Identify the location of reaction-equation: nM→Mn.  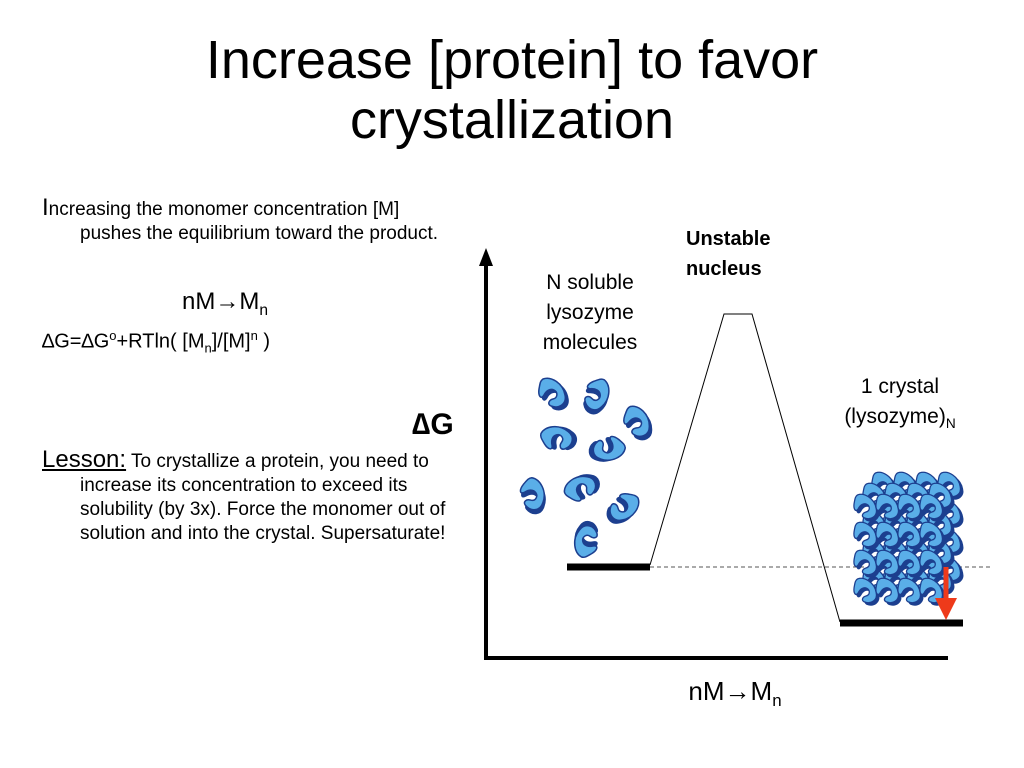
(225, 304).